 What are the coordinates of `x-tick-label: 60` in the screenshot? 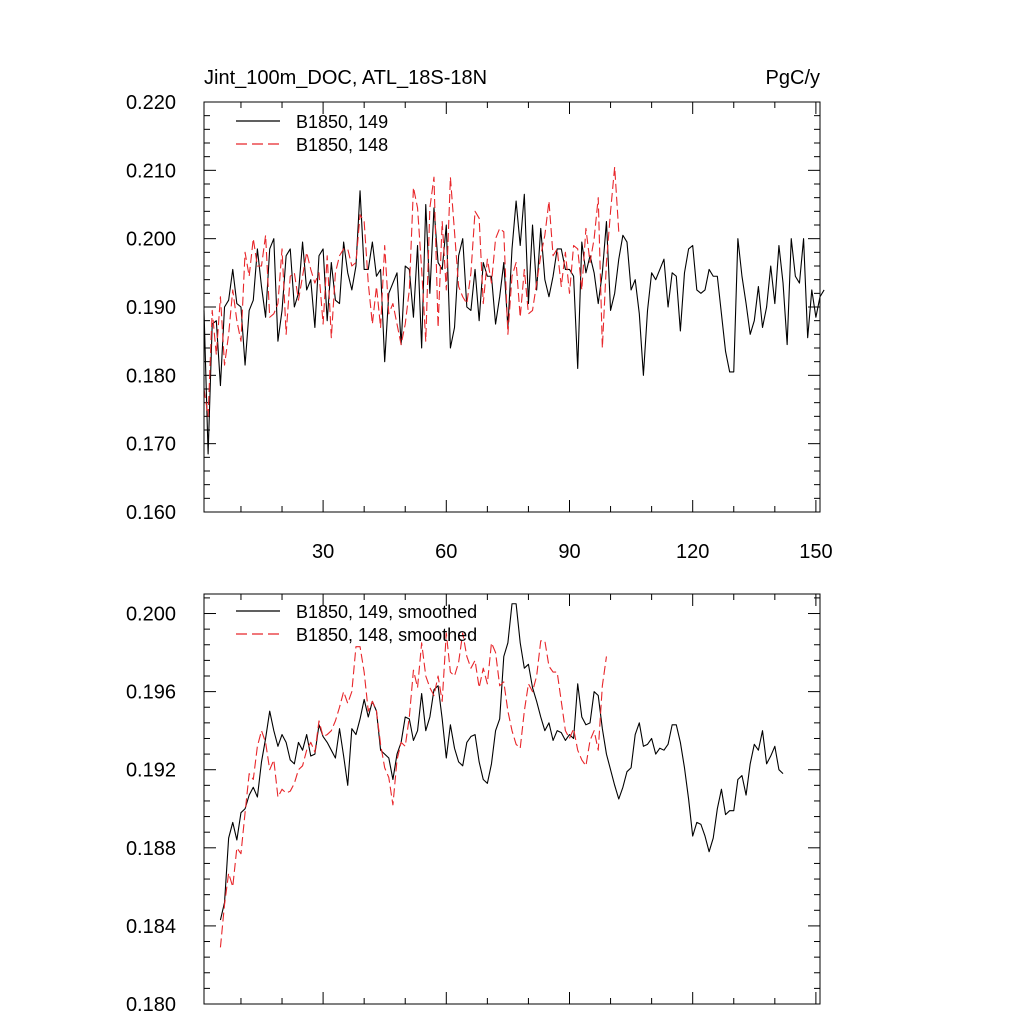 It's located at (446, 552).